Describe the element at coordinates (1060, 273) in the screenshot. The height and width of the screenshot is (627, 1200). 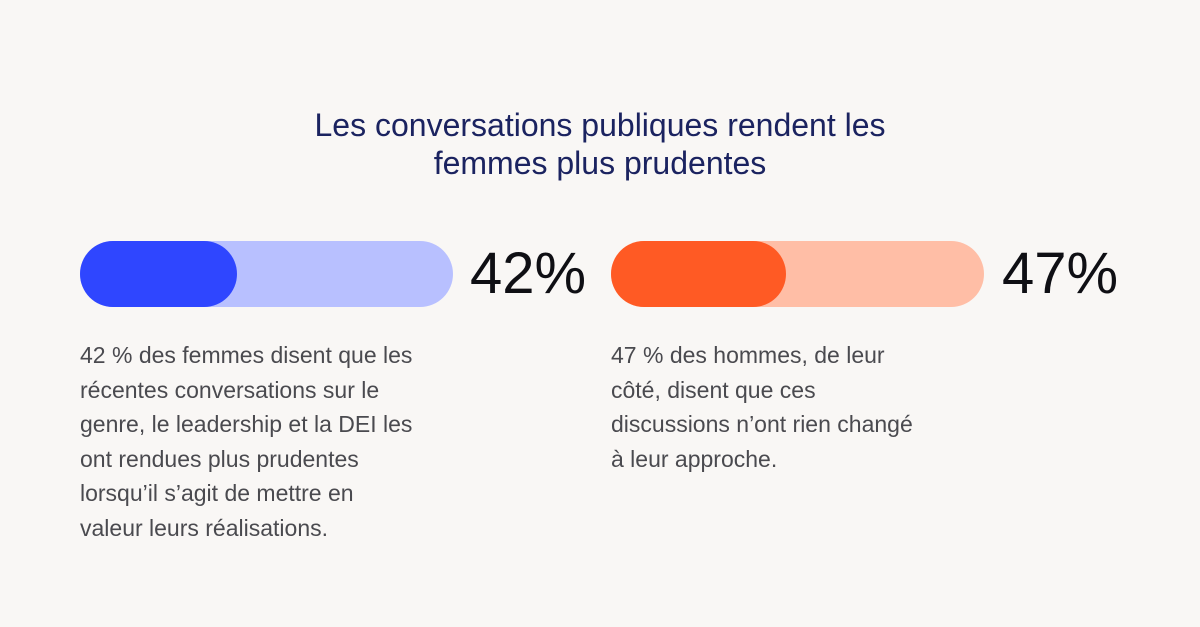
I see `percentage-label-men: 47%` at that location.